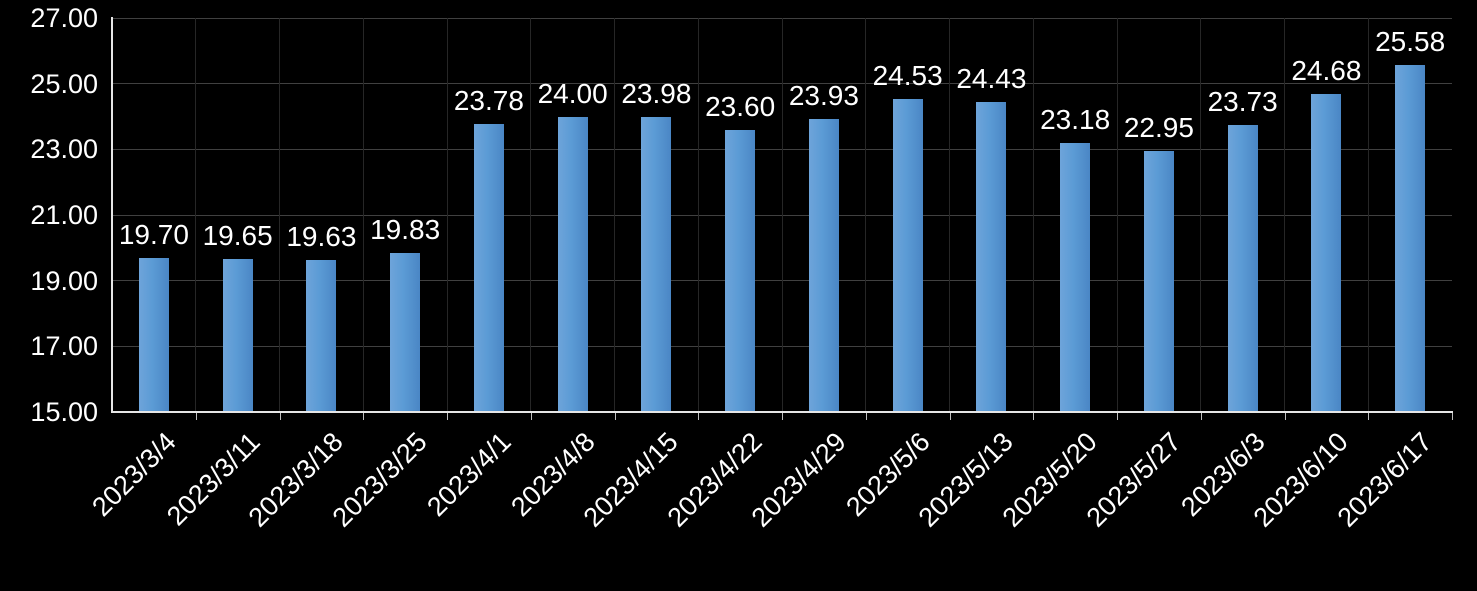 Image resolution: width=1477 pixels, height=591 pixels. What do you see at coordinates (237, 236) in the screenshot?
I see `bar-value-label: 19.65` at bounding box center [237, 236].